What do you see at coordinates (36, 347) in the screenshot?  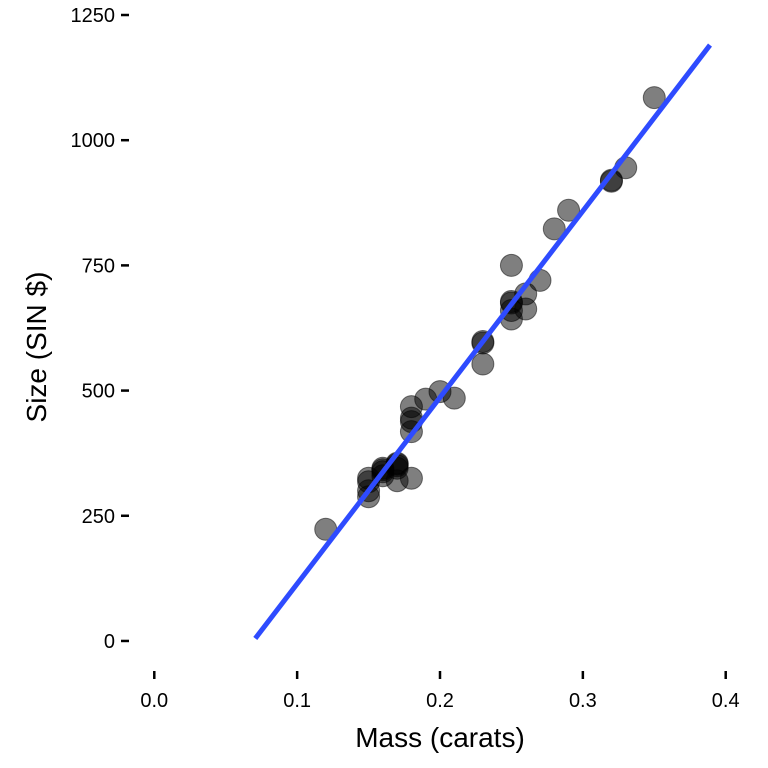 I see `y-axis-title: Size (SIN $)` at bounding box center [36, 347].